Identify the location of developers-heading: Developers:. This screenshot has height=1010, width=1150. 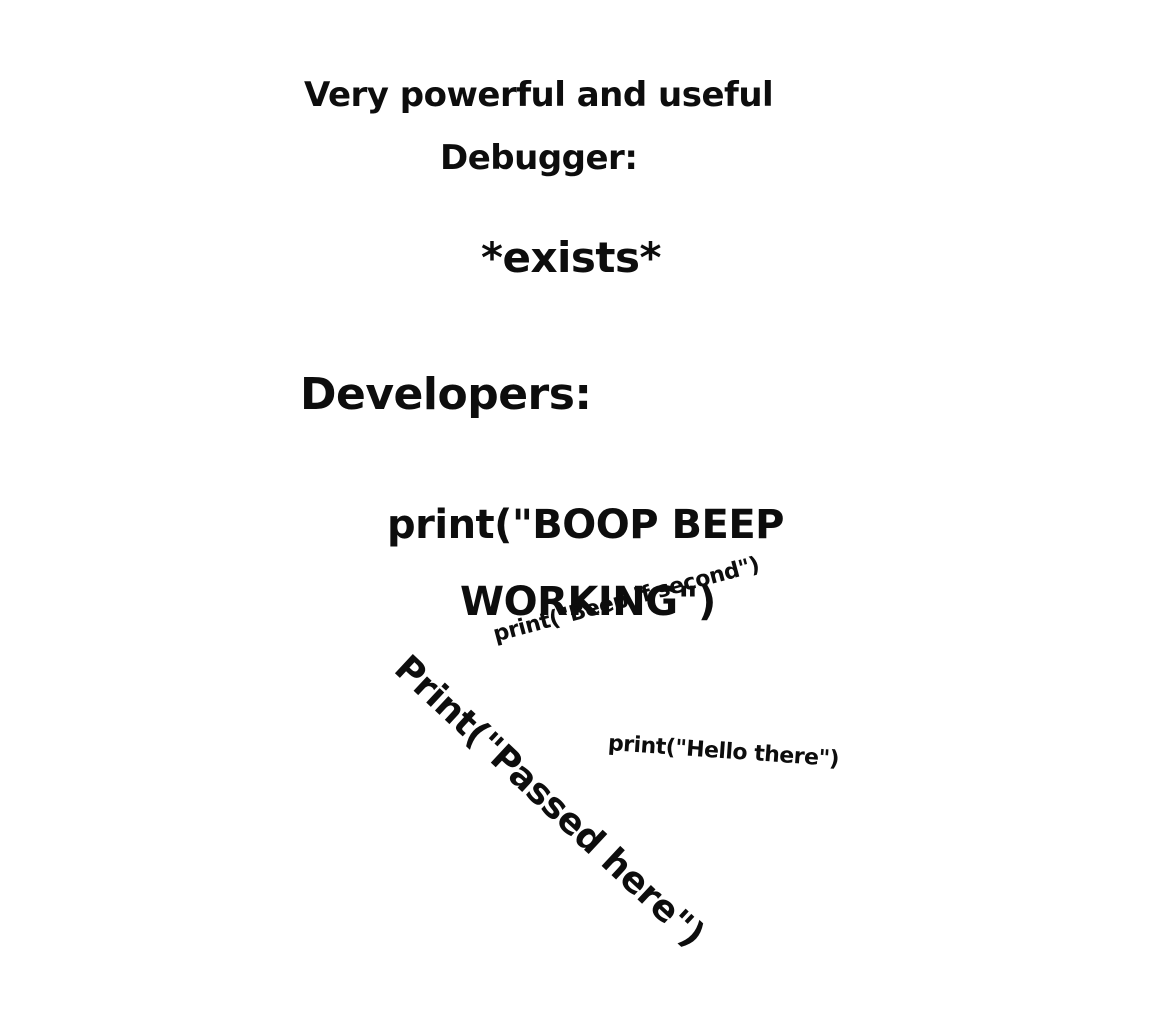
(446, 394).